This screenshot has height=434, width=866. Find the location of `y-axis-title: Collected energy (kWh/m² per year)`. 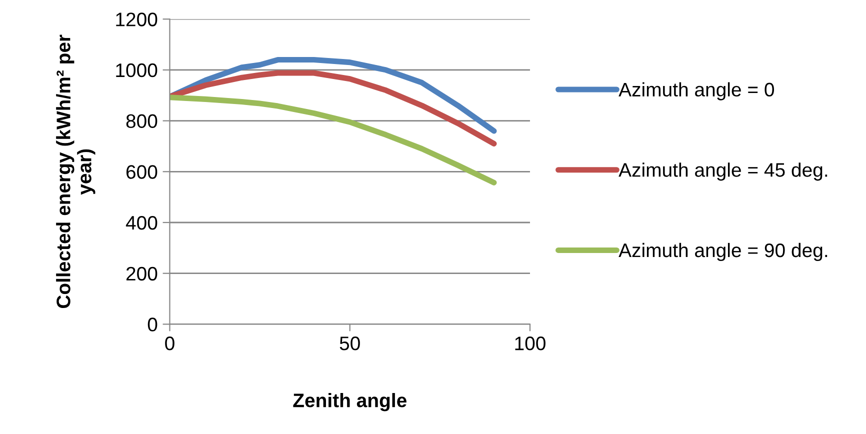

y-axis-title: Collected energy (kWh/m² per year) is located at coordinates (76, 171).